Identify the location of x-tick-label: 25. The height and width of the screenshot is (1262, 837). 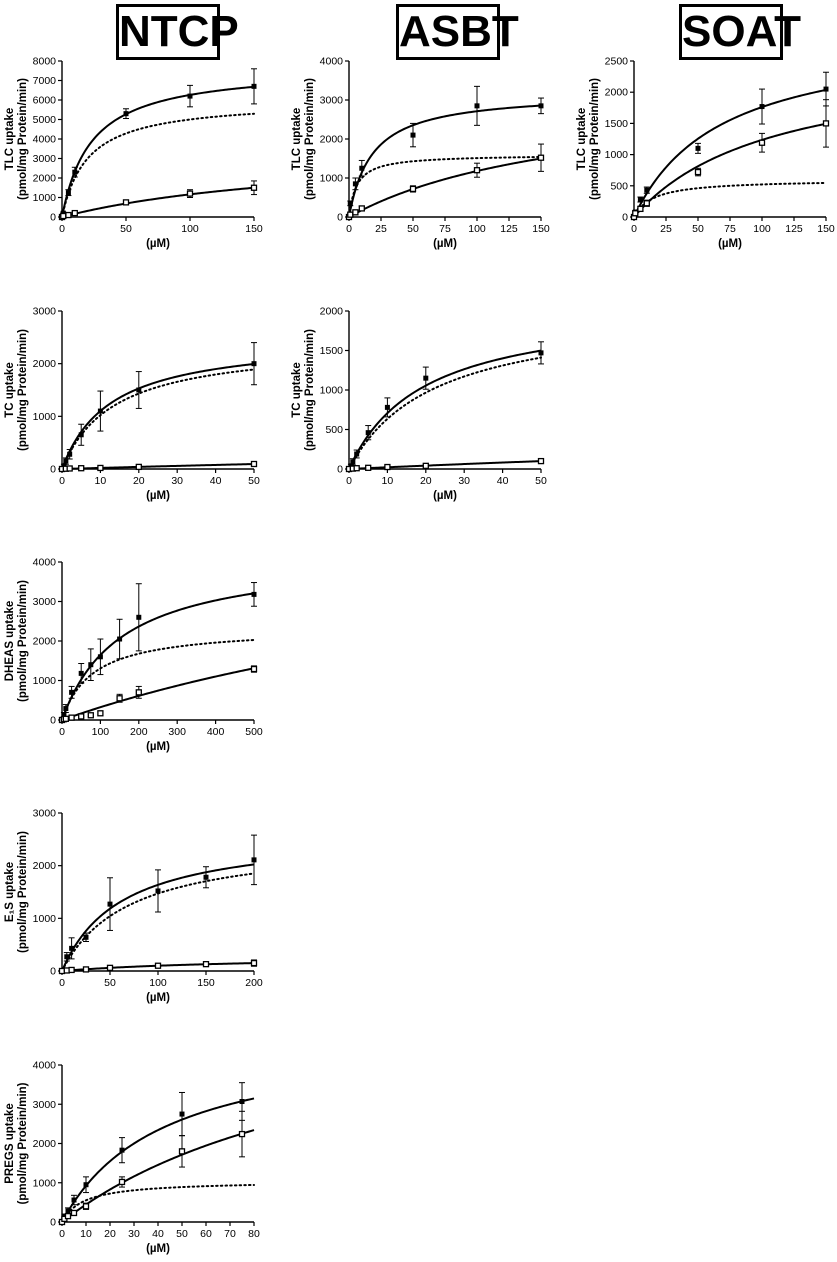
(381, 229).